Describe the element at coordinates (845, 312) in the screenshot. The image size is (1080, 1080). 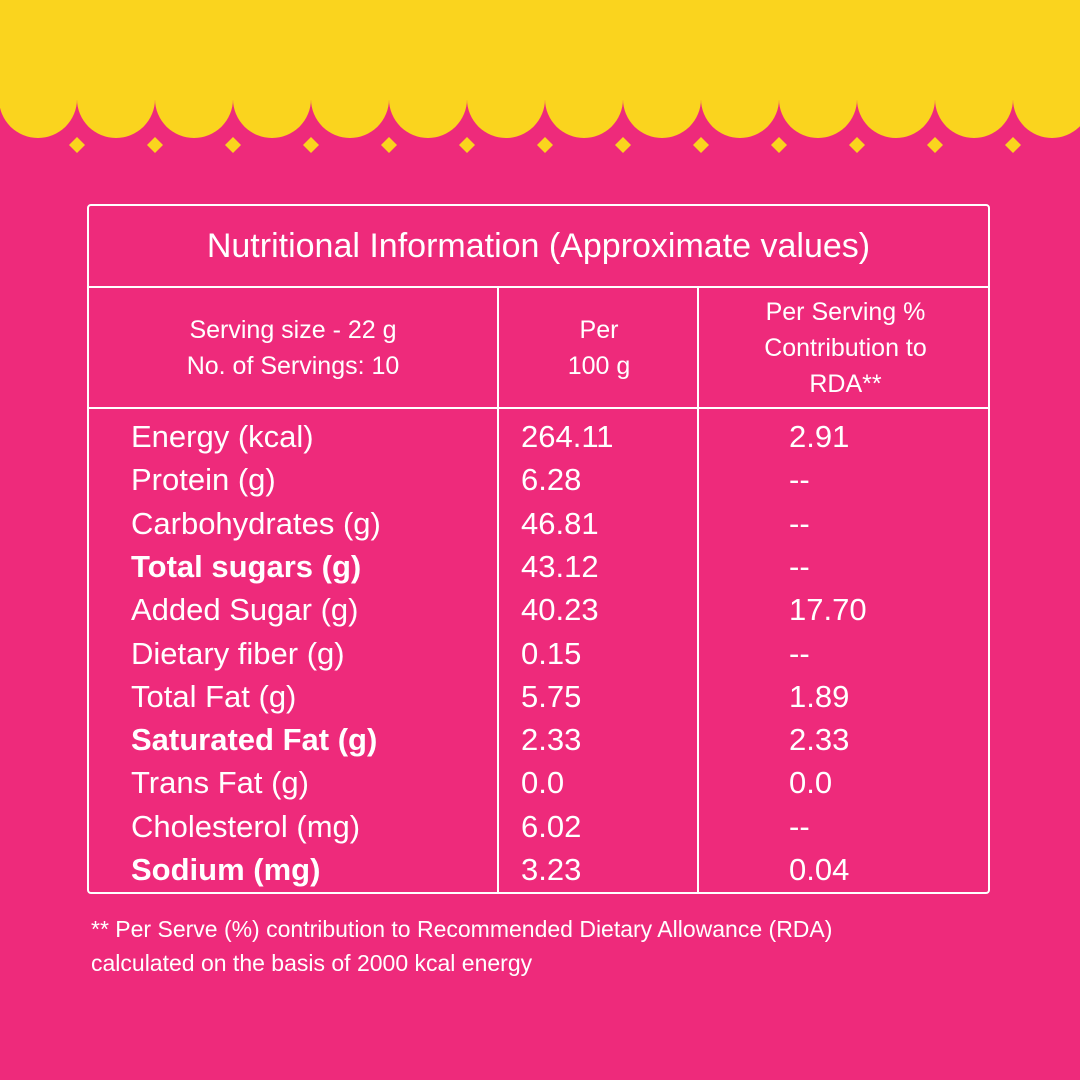
I see `header-rda-line1: Per Serving %` at that location.